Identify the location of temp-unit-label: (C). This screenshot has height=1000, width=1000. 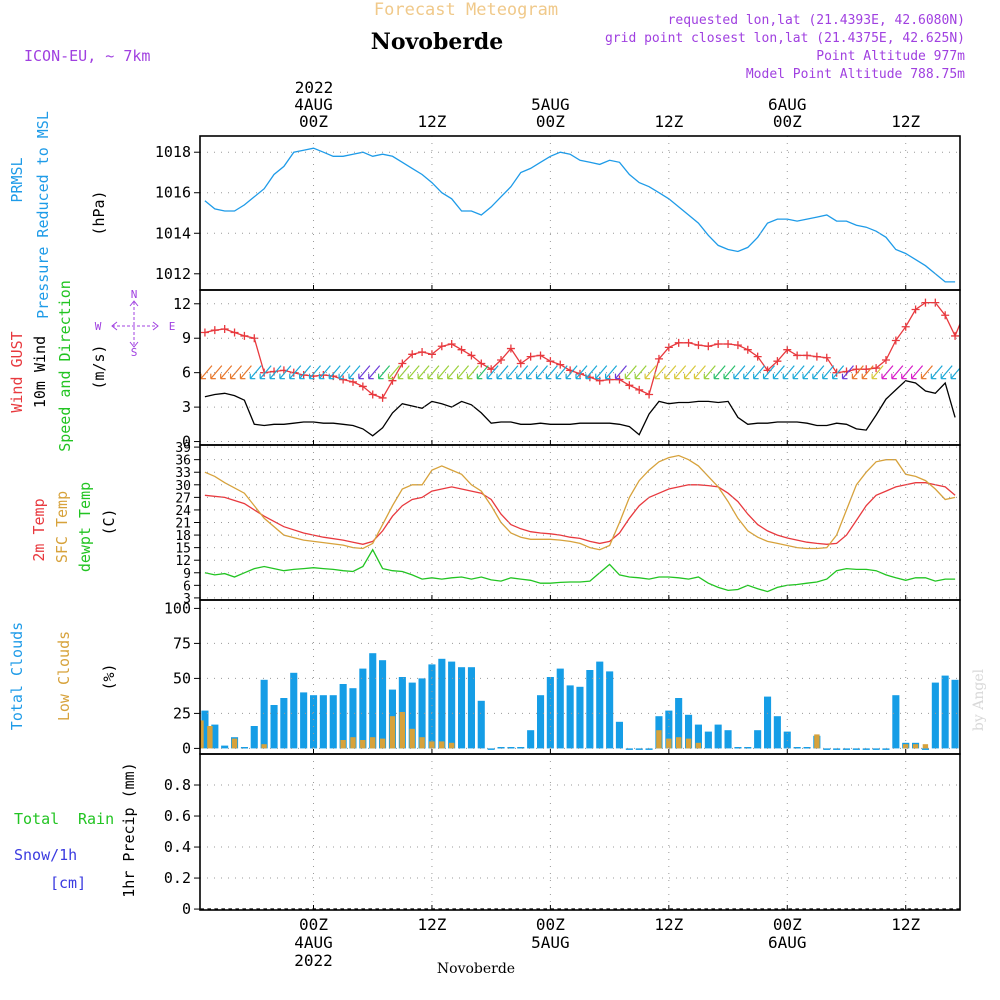
(109, 521).